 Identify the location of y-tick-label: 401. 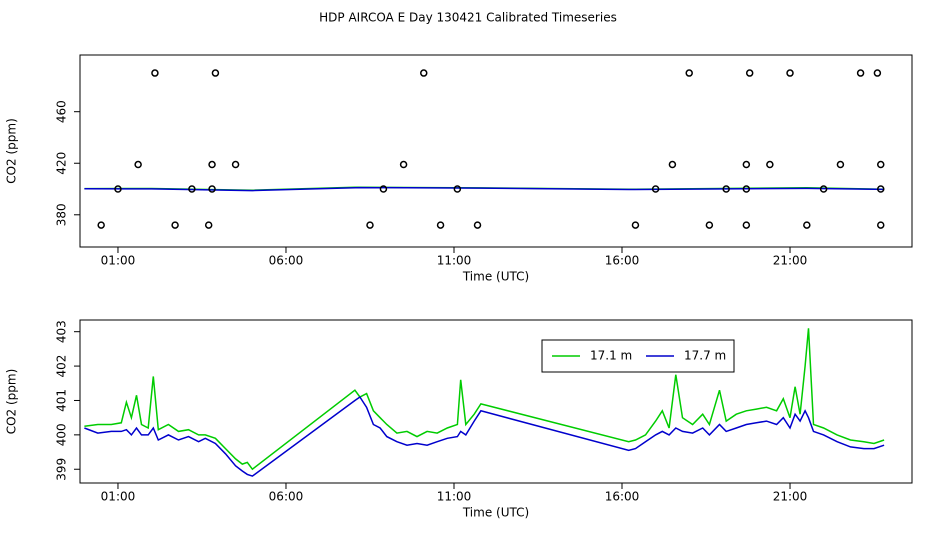
(62, 400).